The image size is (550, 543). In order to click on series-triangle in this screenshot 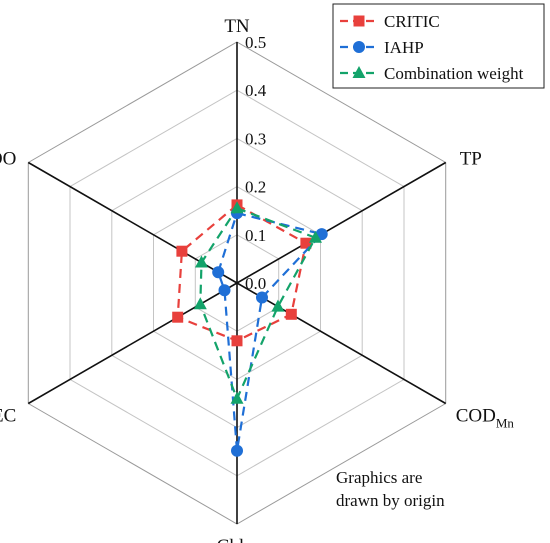, I will do `click(257, 302)`.